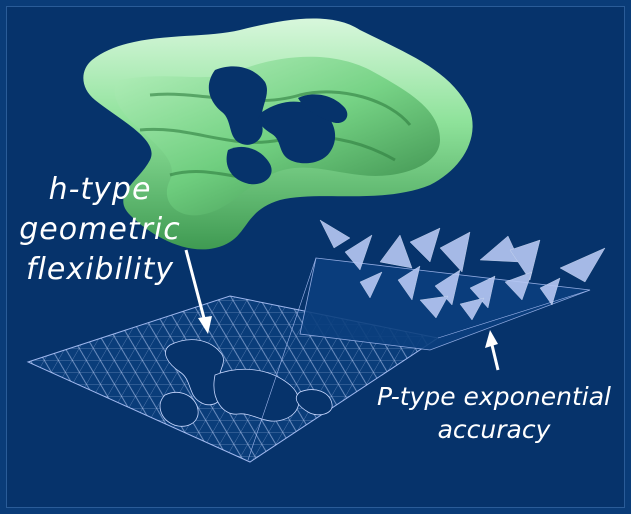 The image size is (631, 514). I want to click on p-type-line-2: accuracy, so click(494, 429).